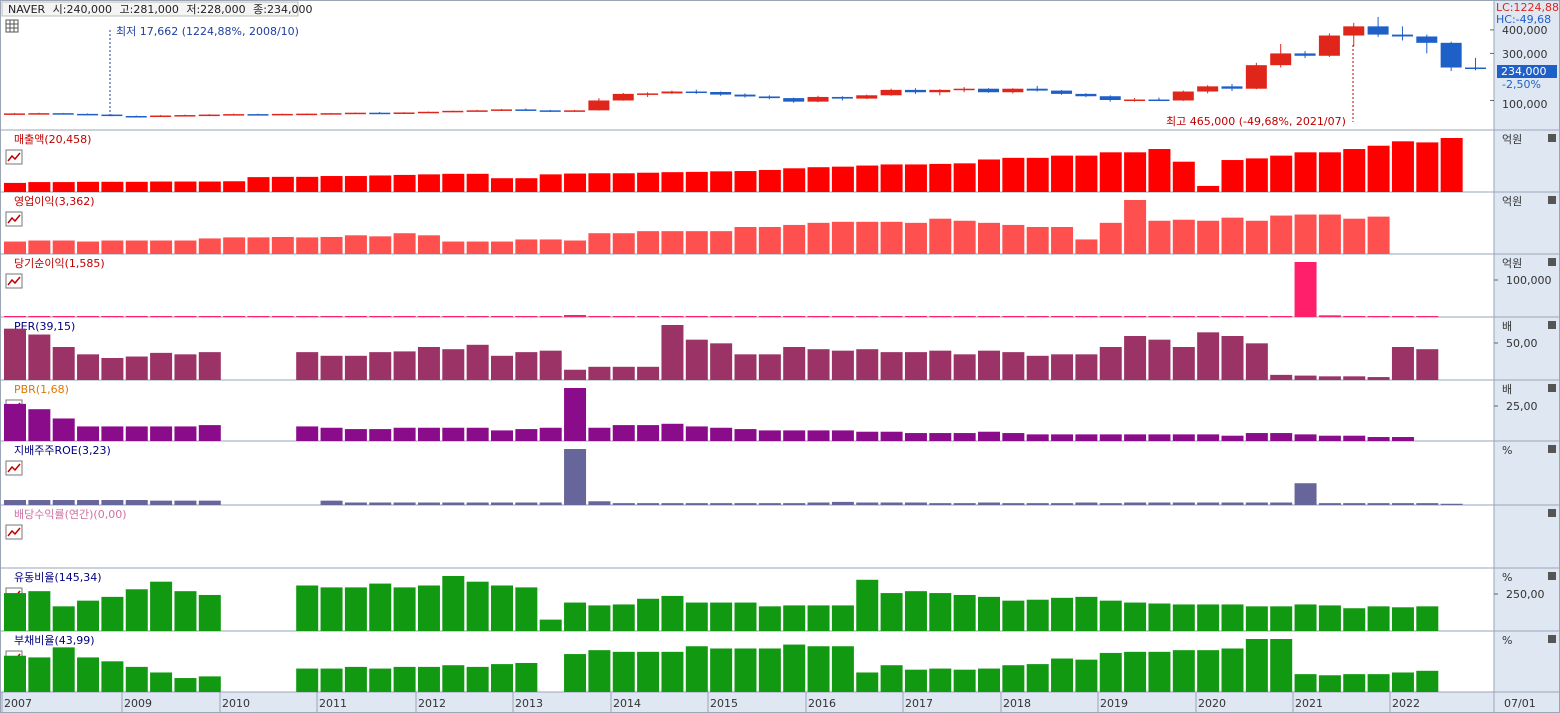  What do you see at coordinates (1525, 30) in the screenshot?
I see `price-tick-400k: 400,000` at bounding box center [1525, 30].